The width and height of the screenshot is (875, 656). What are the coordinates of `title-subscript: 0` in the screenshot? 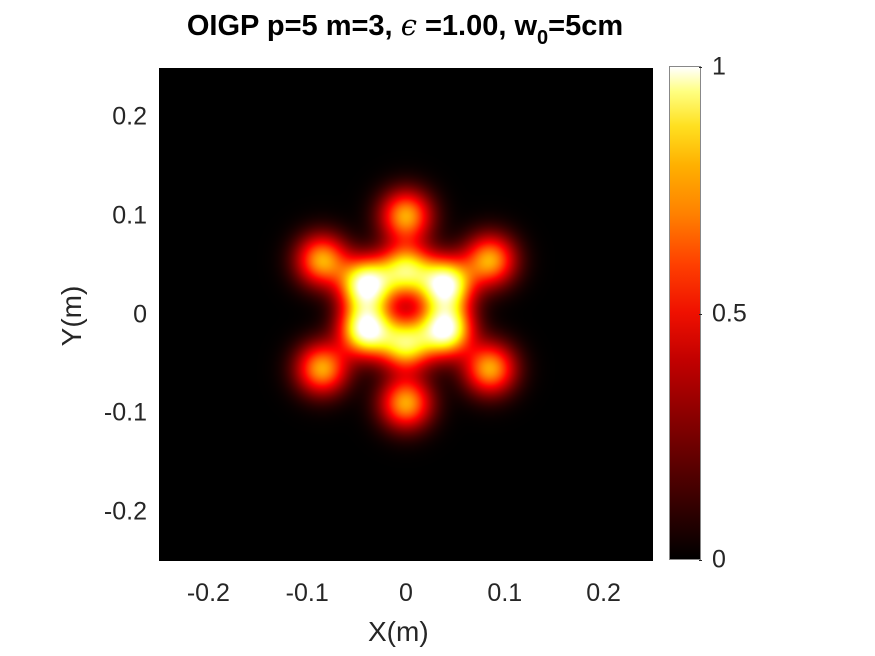 It's located at (543, 38).